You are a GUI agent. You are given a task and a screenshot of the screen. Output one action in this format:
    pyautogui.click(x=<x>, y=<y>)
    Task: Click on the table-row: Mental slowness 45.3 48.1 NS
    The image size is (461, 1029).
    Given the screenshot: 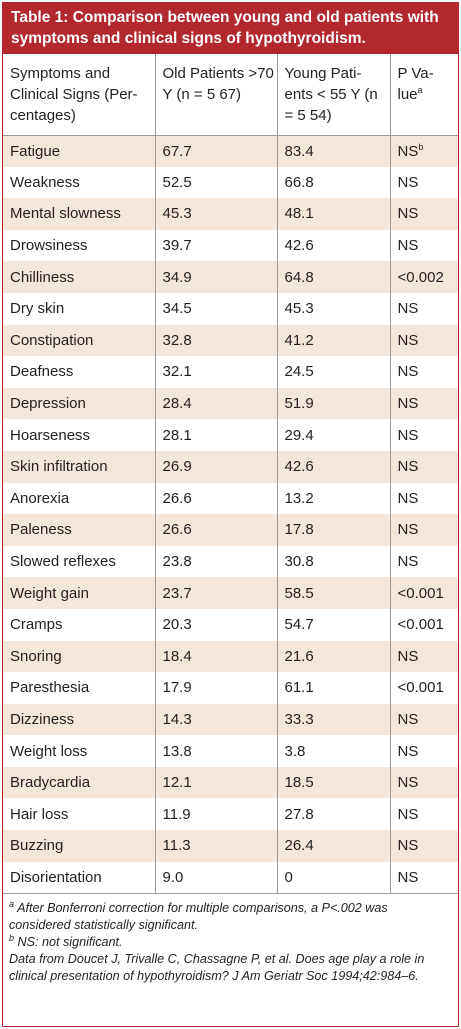 What is the action you would take?
    pyautogui.click(x=230, y=214)
    